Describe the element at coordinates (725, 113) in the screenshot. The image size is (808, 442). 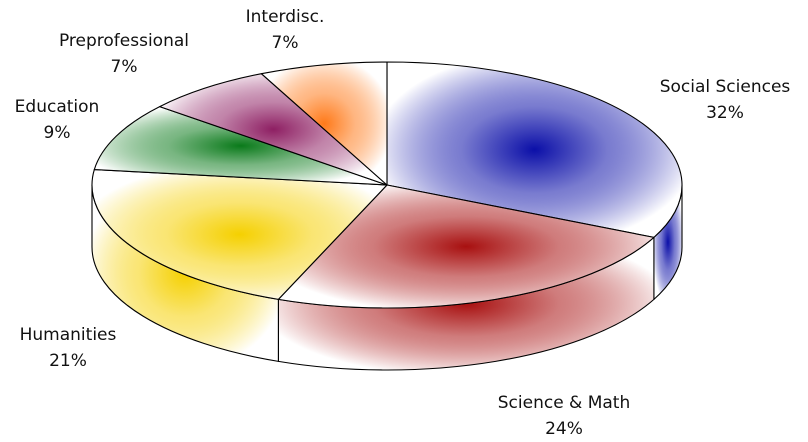
I see `slice-value-social-sciences: 32%` at that location.